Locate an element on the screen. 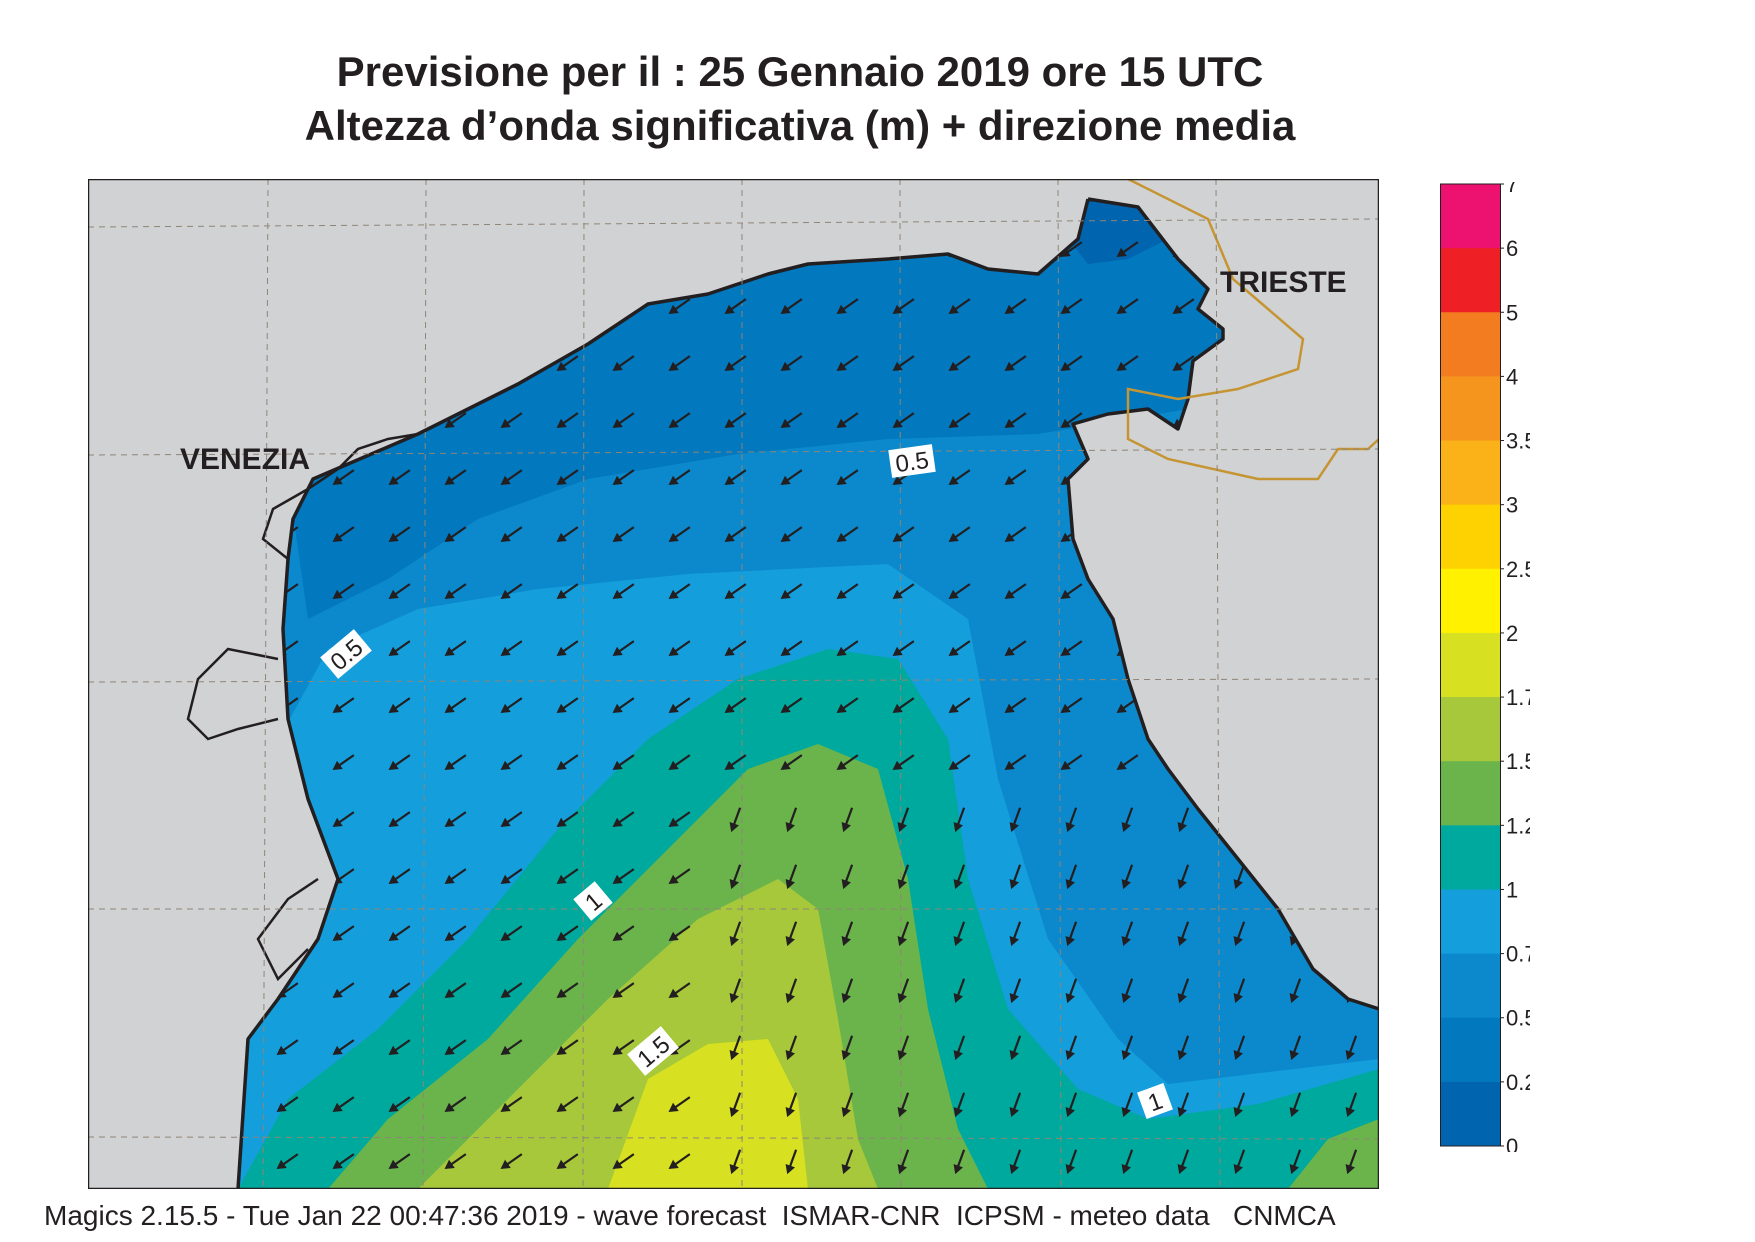 The height and width of the screenshot is (1242, 1755). border-line is located at coordinates (1252, 330).